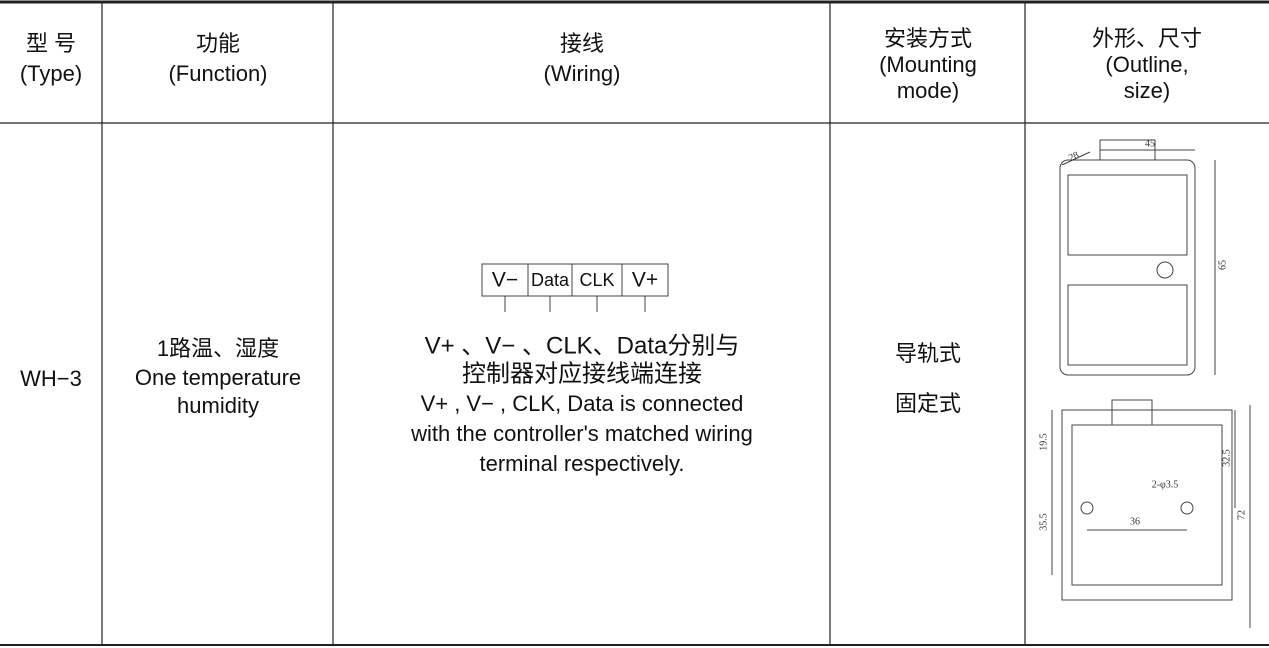  Describe the element at coordinates (218, 348) in the screenshot. I see `function-text: 1路温、湿度` at that location.